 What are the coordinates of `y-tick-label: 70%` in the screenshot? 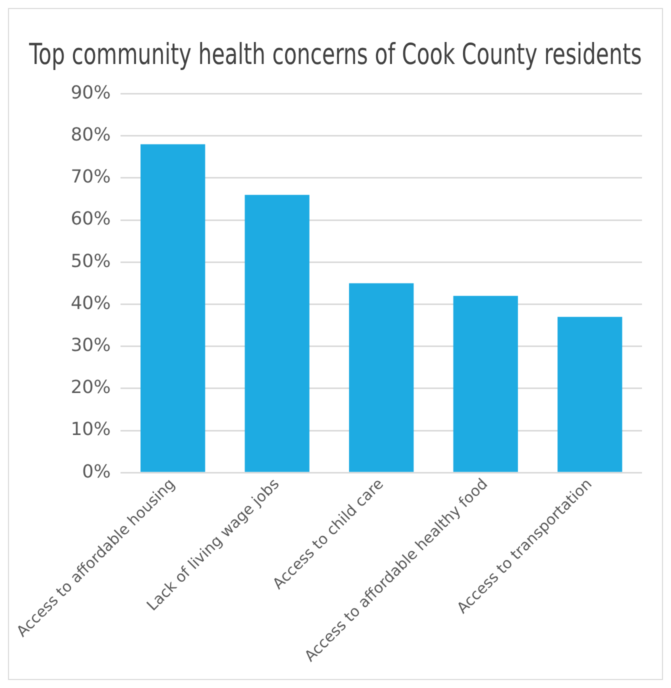 It's located at (90, 177).